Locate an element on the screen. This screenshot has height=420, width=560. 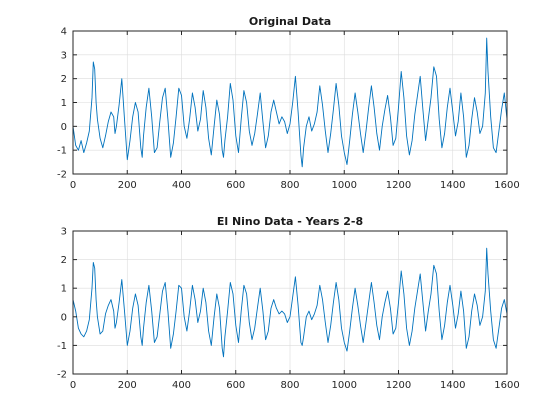
plot-title: El Nino Data - Years 2-8 is located at coordinates (290, 221).